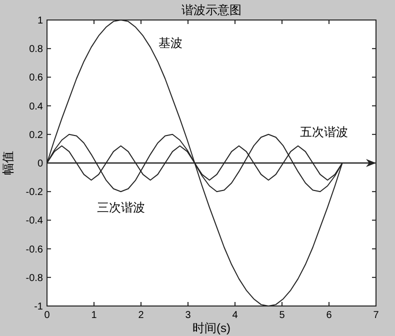 This screenshot has width=395, height=336. Describe the element at coordinates (235, 315) in the screenshot. I see `x-tick-label: 4` at that location.